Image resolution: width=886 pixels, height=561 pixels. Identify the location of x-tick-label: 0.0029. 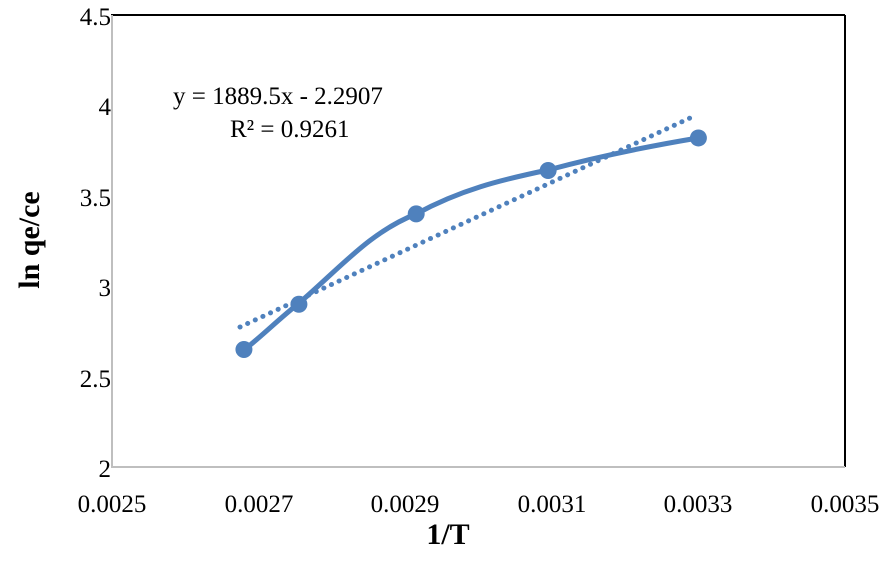
(405, 504).